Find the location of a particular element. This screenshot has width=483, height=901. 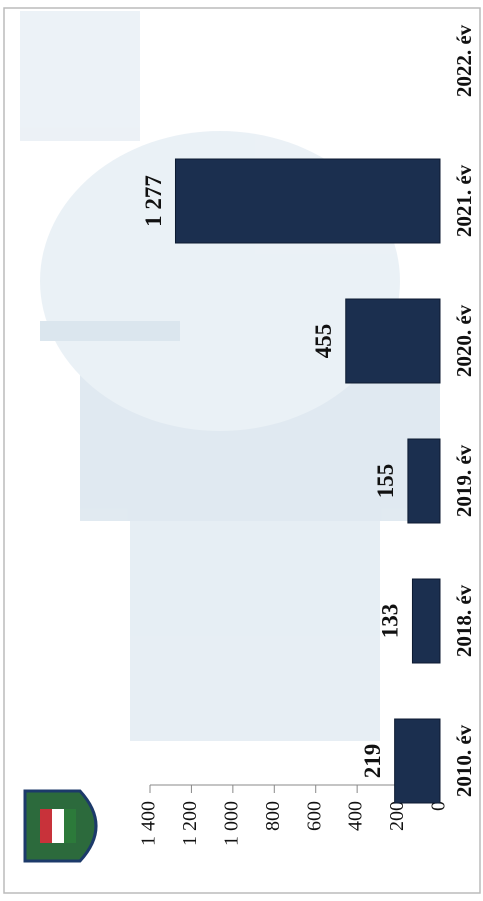

x-tick-label: 2010. év is located at coordinates (464, 760).